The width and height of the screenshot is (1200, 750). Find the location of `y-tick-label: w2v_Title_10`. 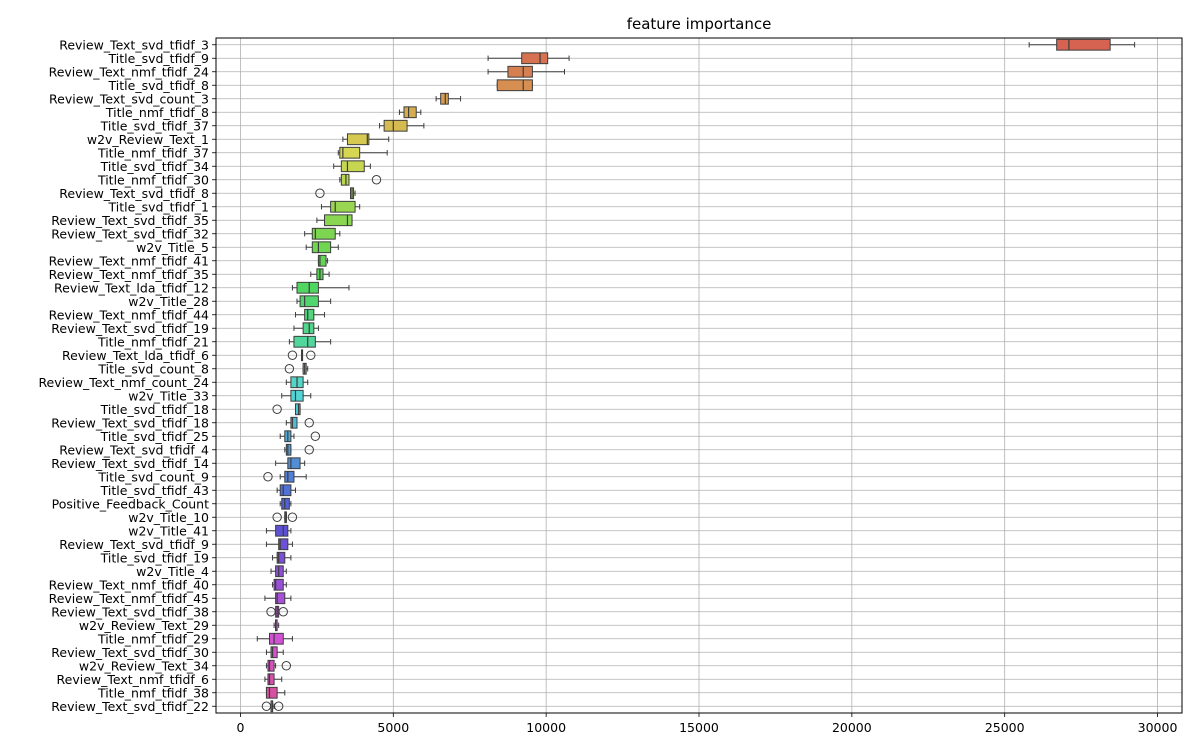

y-tick-label: w2v_Title_10 is located at coordinates (168, 517).